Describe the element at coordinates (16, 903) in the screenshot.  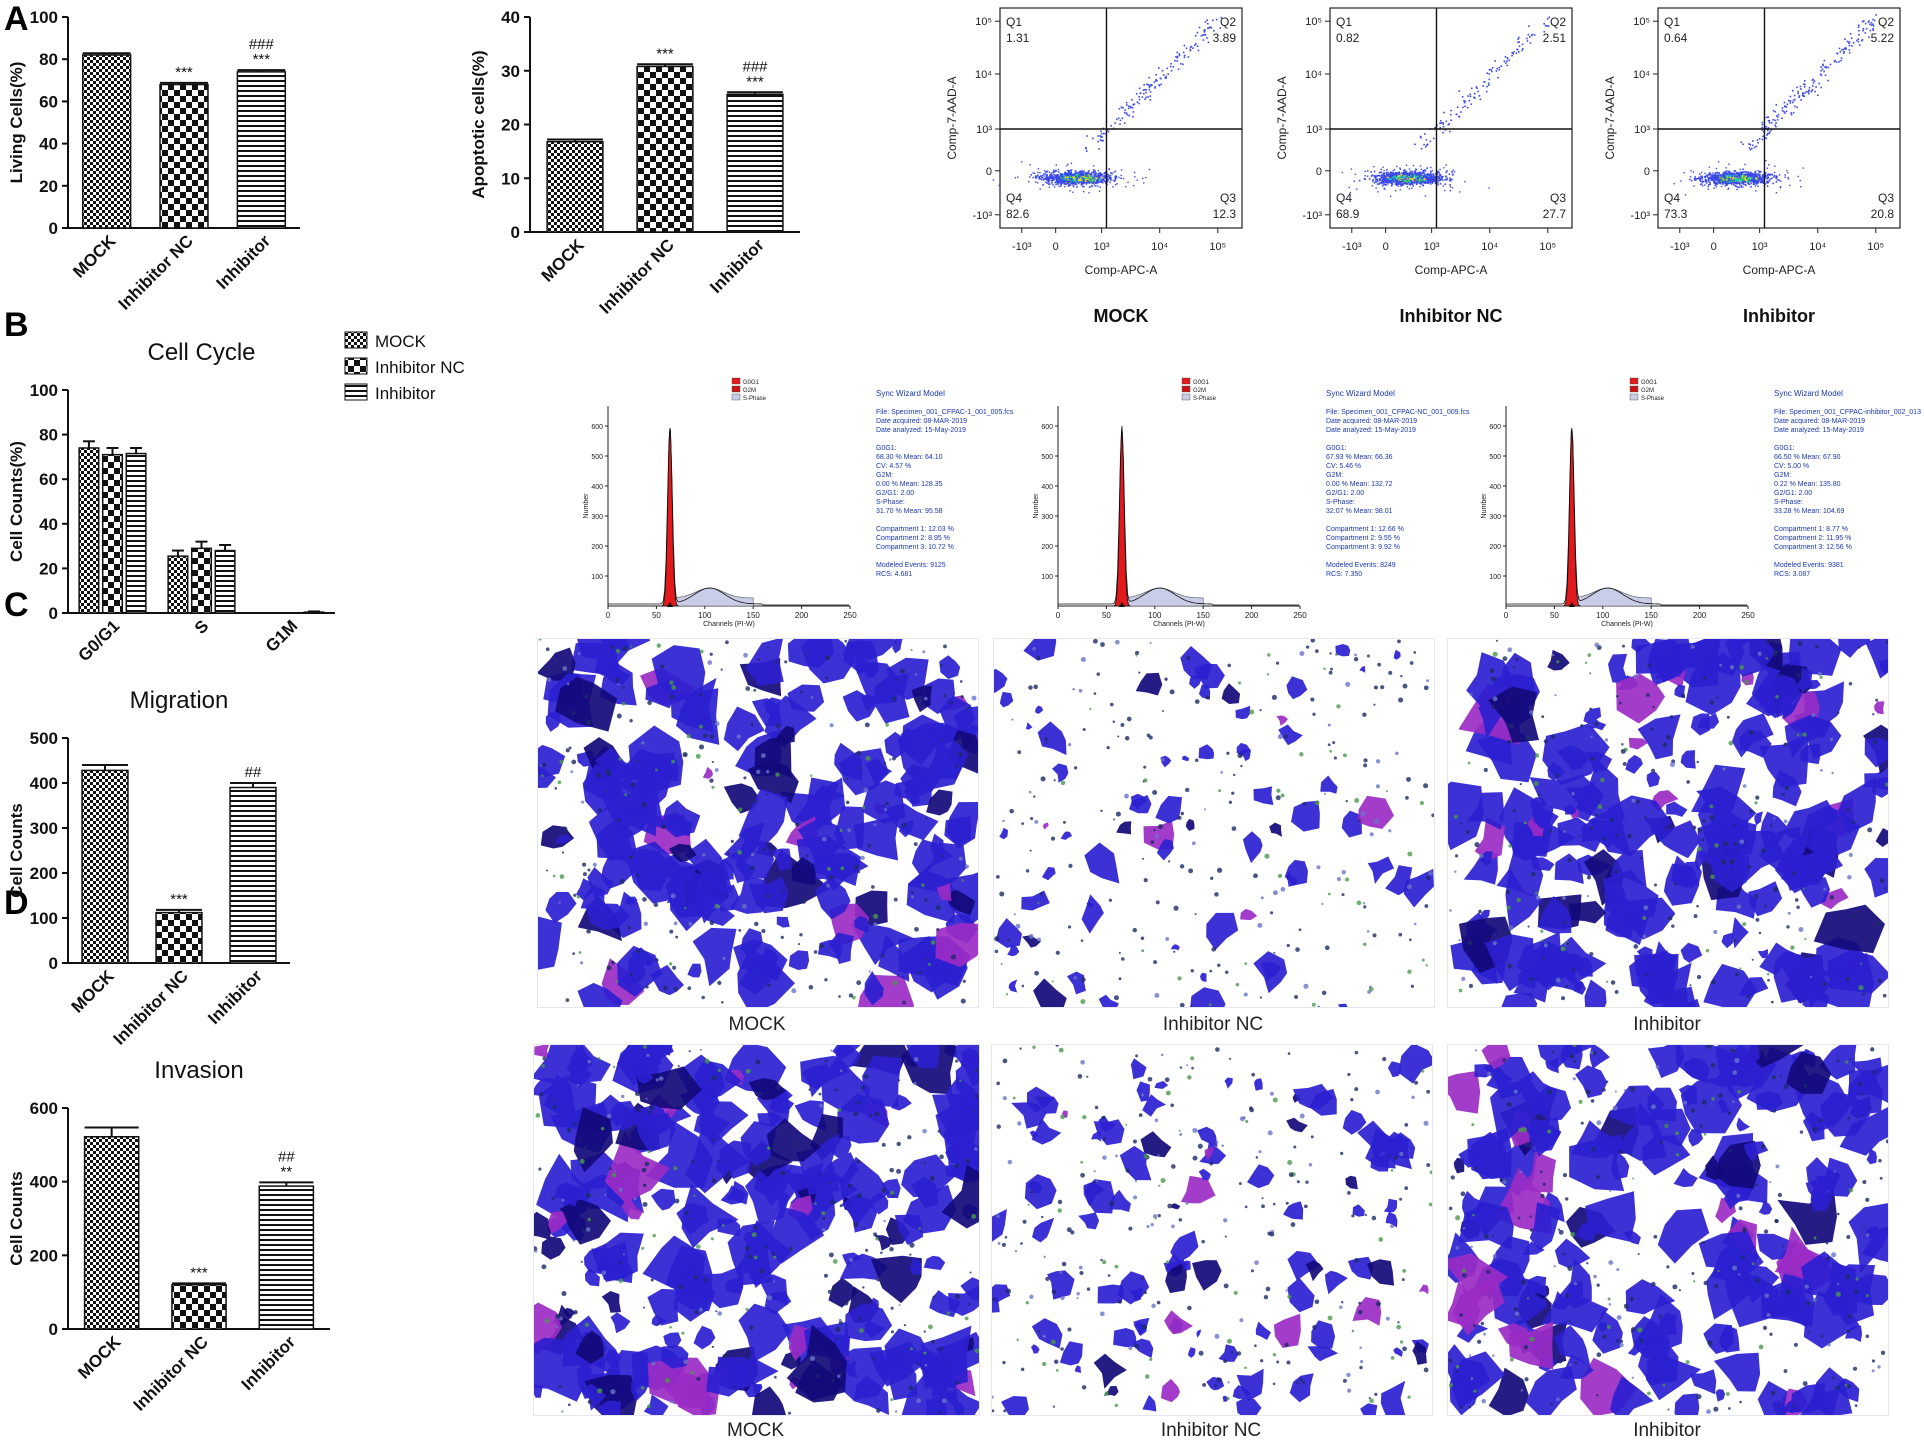
I see `panel-letter-d: D` at that location.